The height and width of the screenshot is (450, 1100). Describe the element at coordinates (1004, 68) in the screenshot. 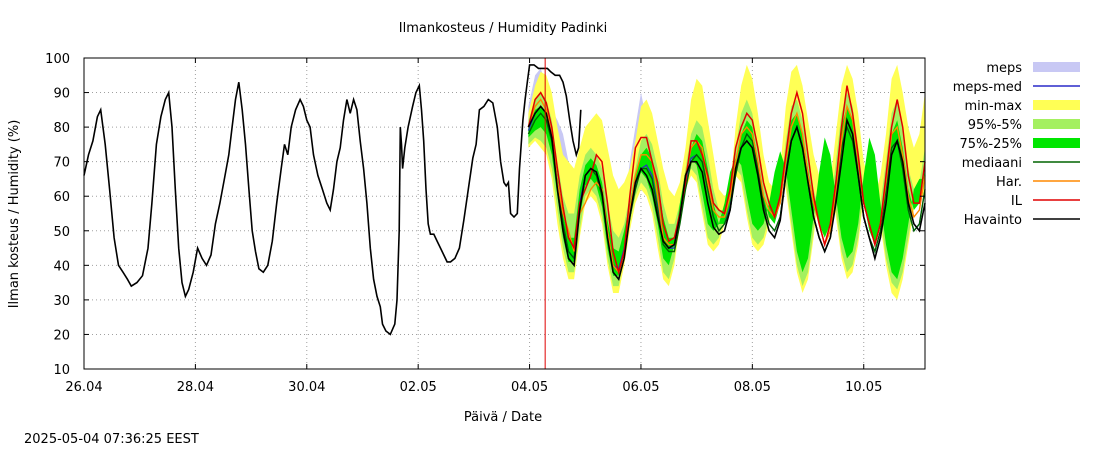

I see `legend-label-meps: meps` at that location.